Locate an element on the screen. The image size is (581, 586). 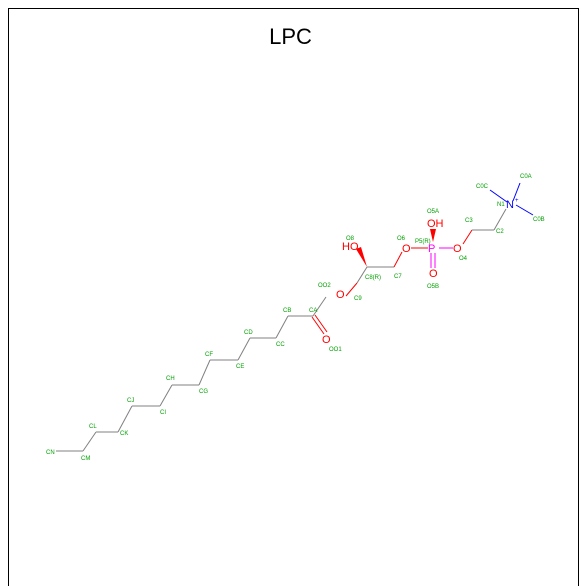
atom-label-c8r: C8(R) is located at coordinates (373, 278).